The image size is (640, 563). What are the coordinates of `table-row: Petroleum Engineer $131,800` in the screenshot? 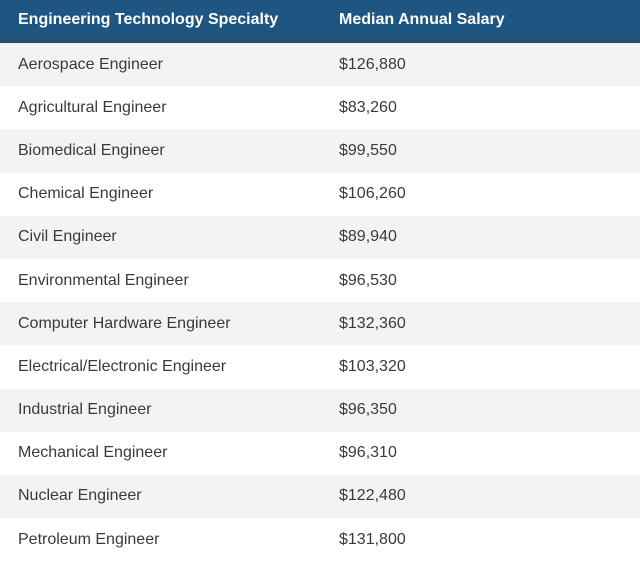 It's located at (320, 540).